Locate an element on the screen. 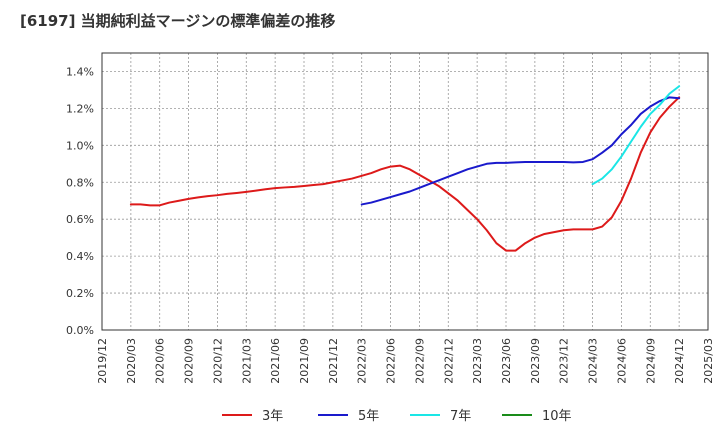 The height and width of the screenshot is (440, 720). x-tick-label: 2020/06 is located at coordinates (160, 361).